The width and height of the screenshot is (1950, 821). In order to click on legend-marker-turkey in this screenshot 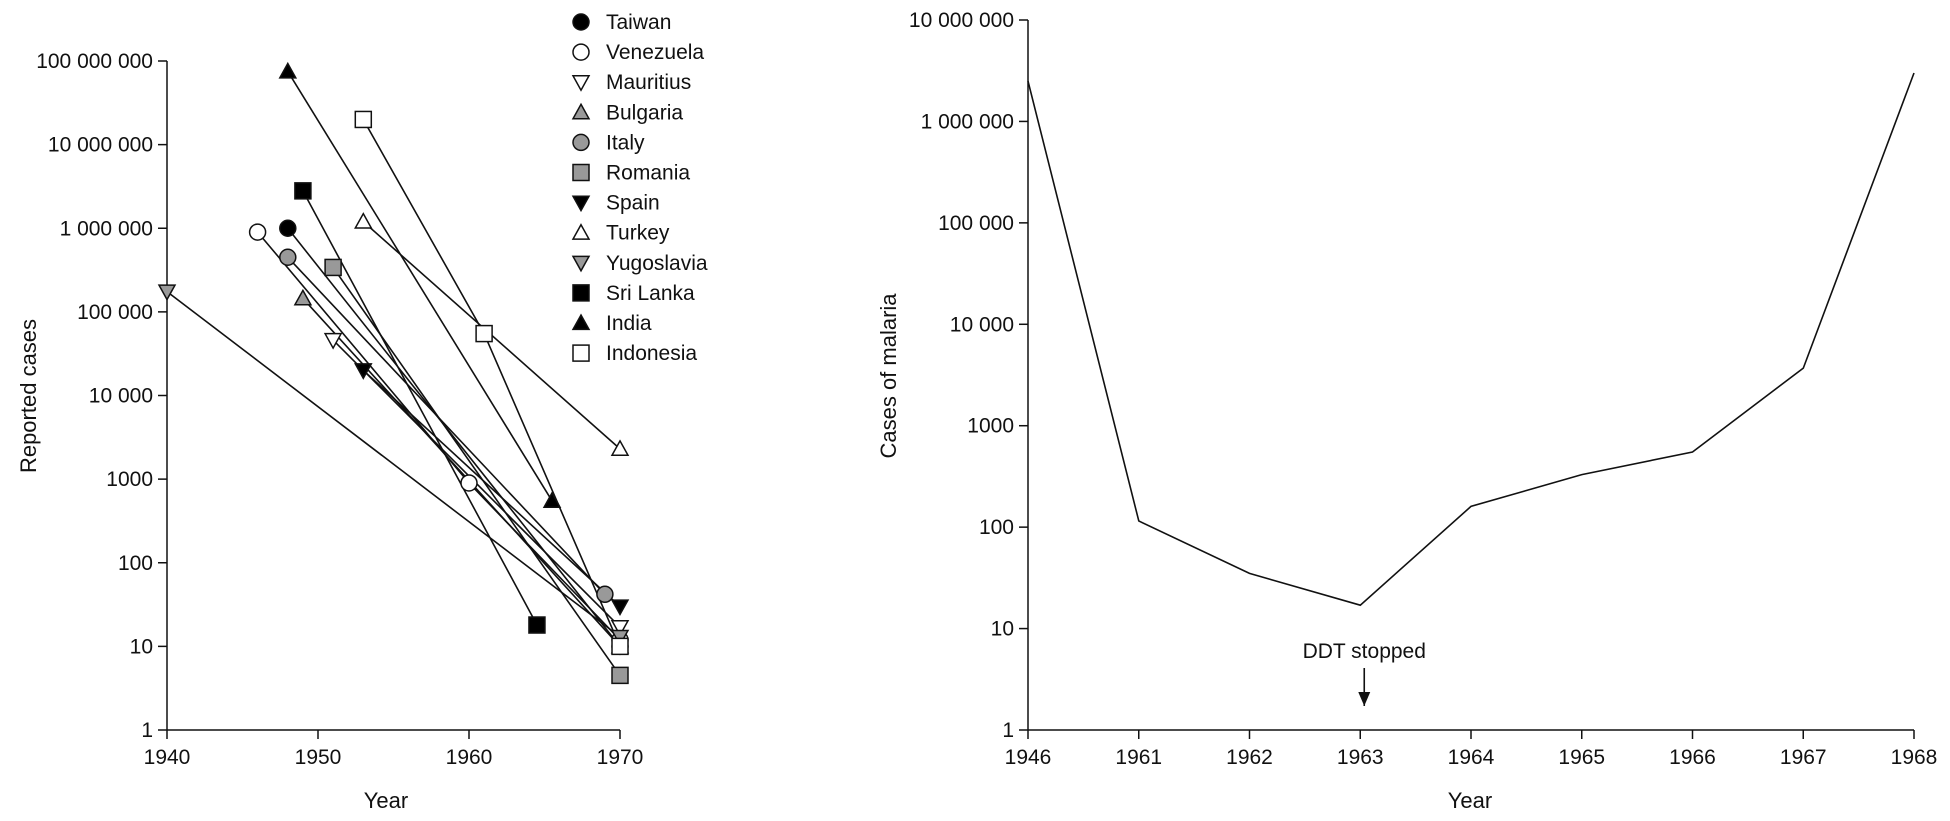, I will do `click(581, 231)`.